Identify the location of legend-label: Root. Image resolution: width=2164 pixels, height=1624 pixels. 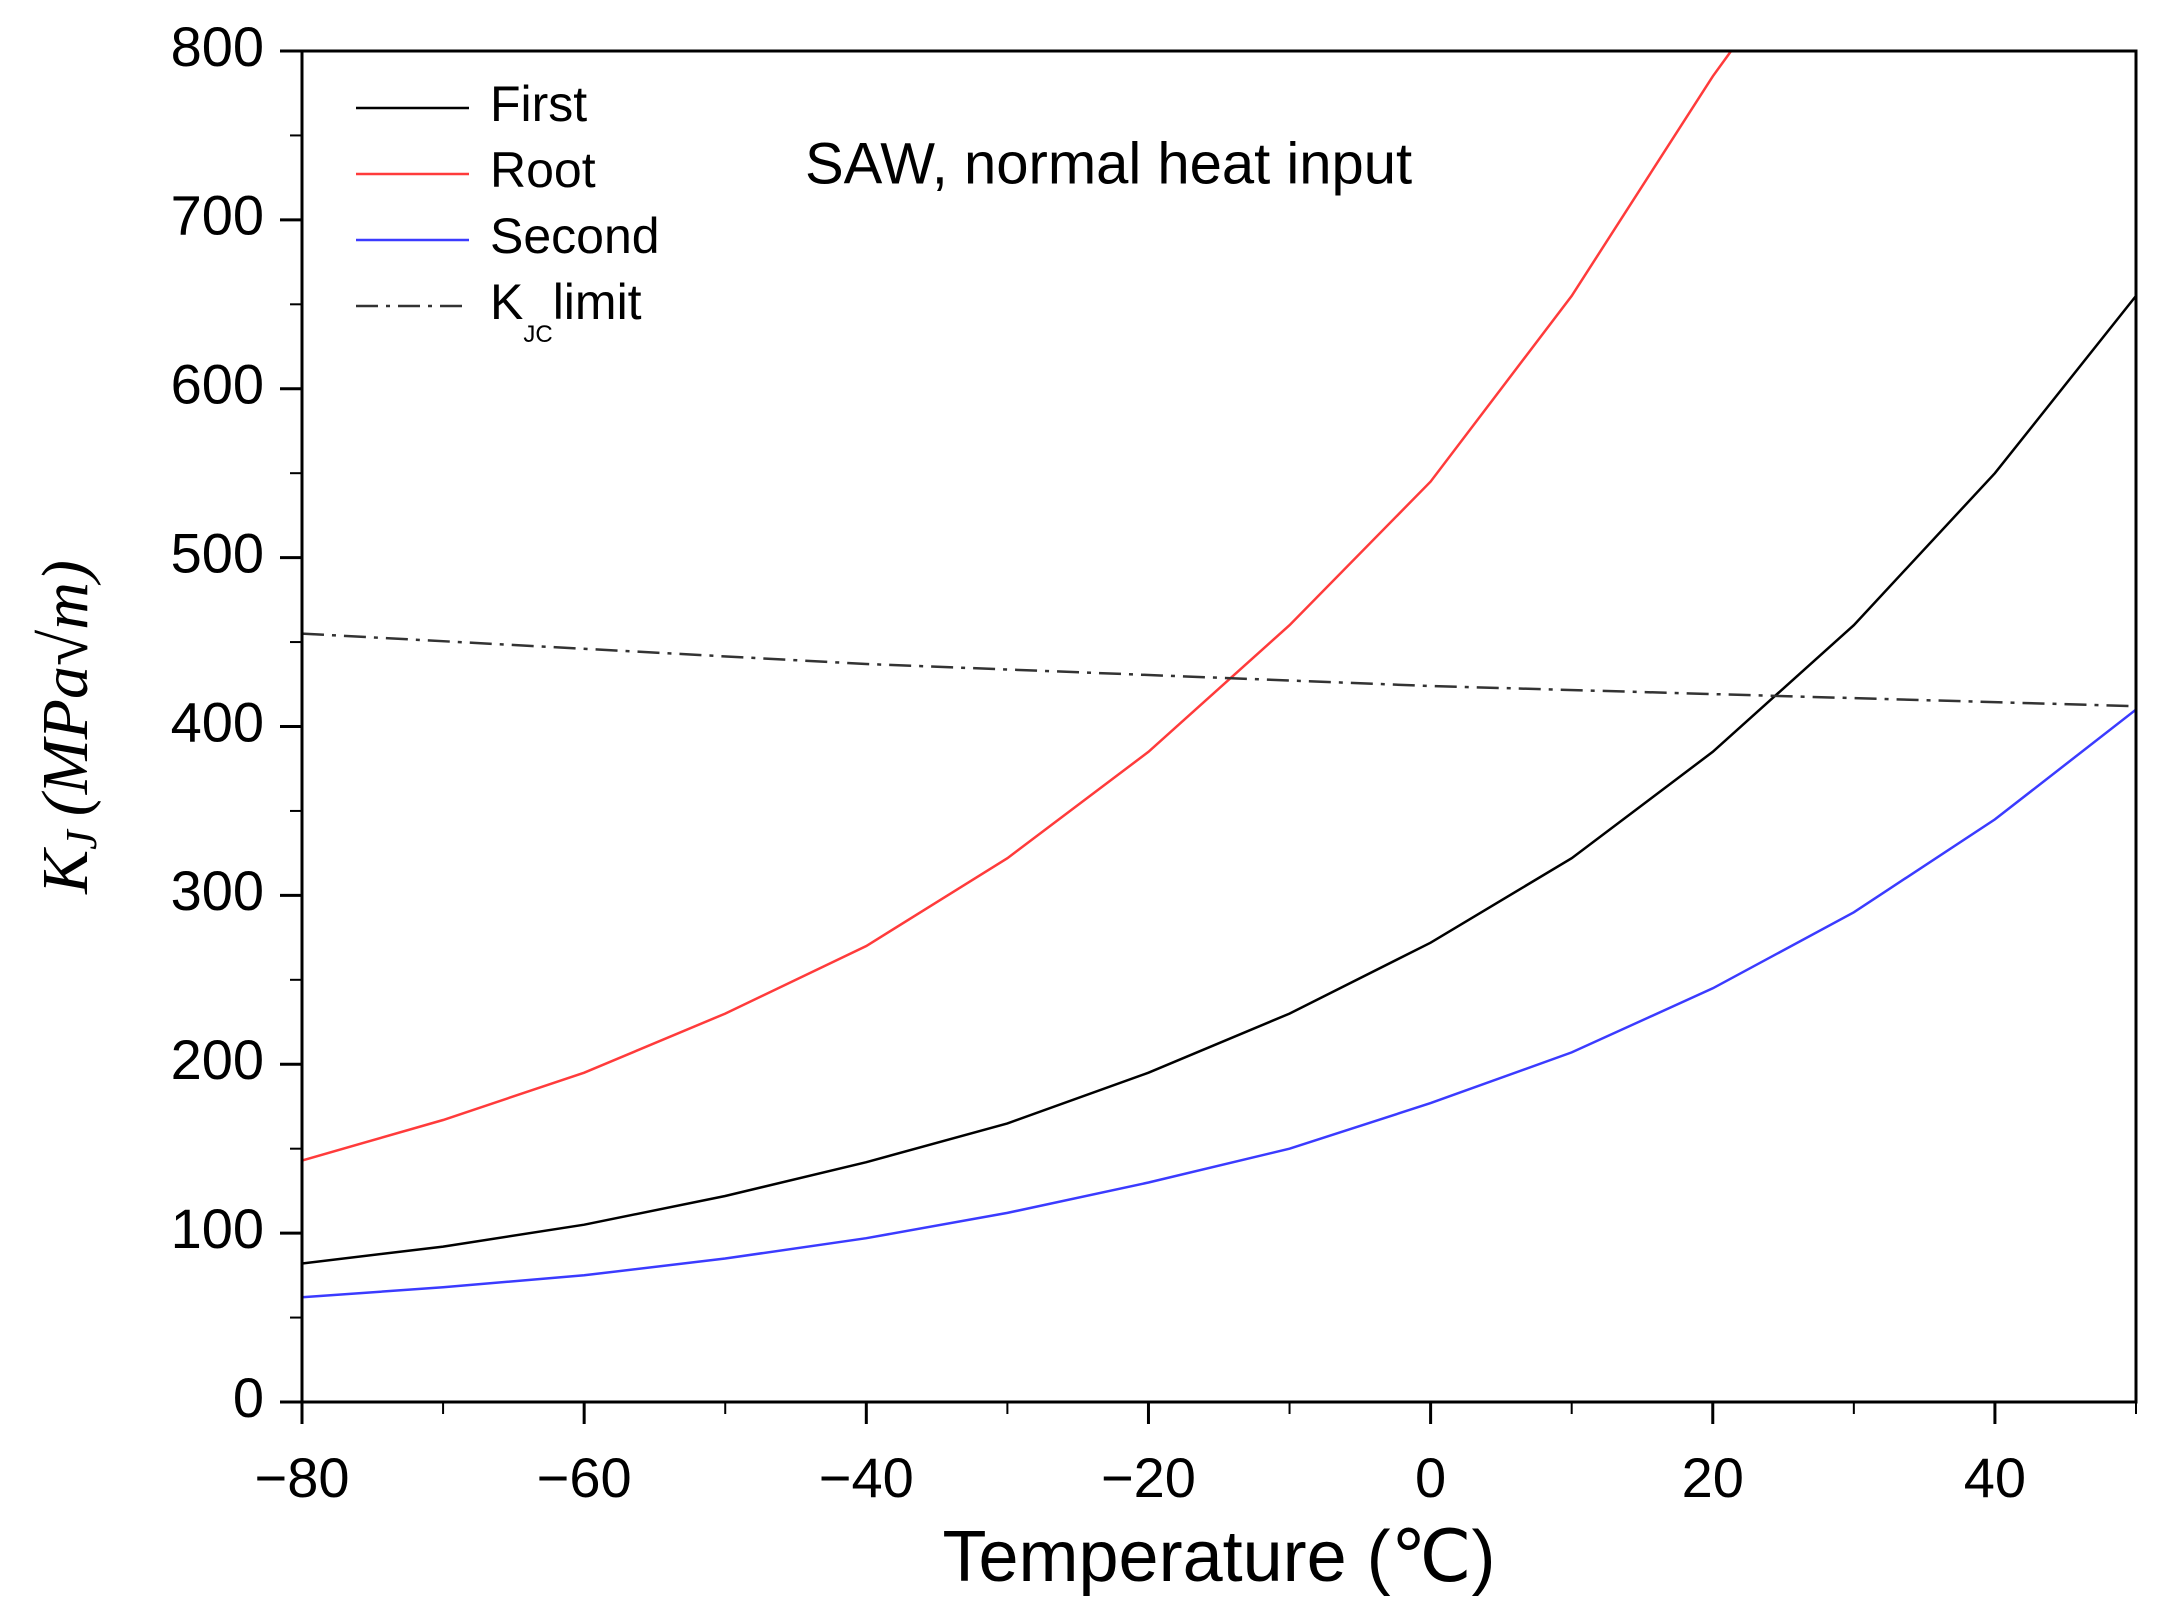
(543, 170).